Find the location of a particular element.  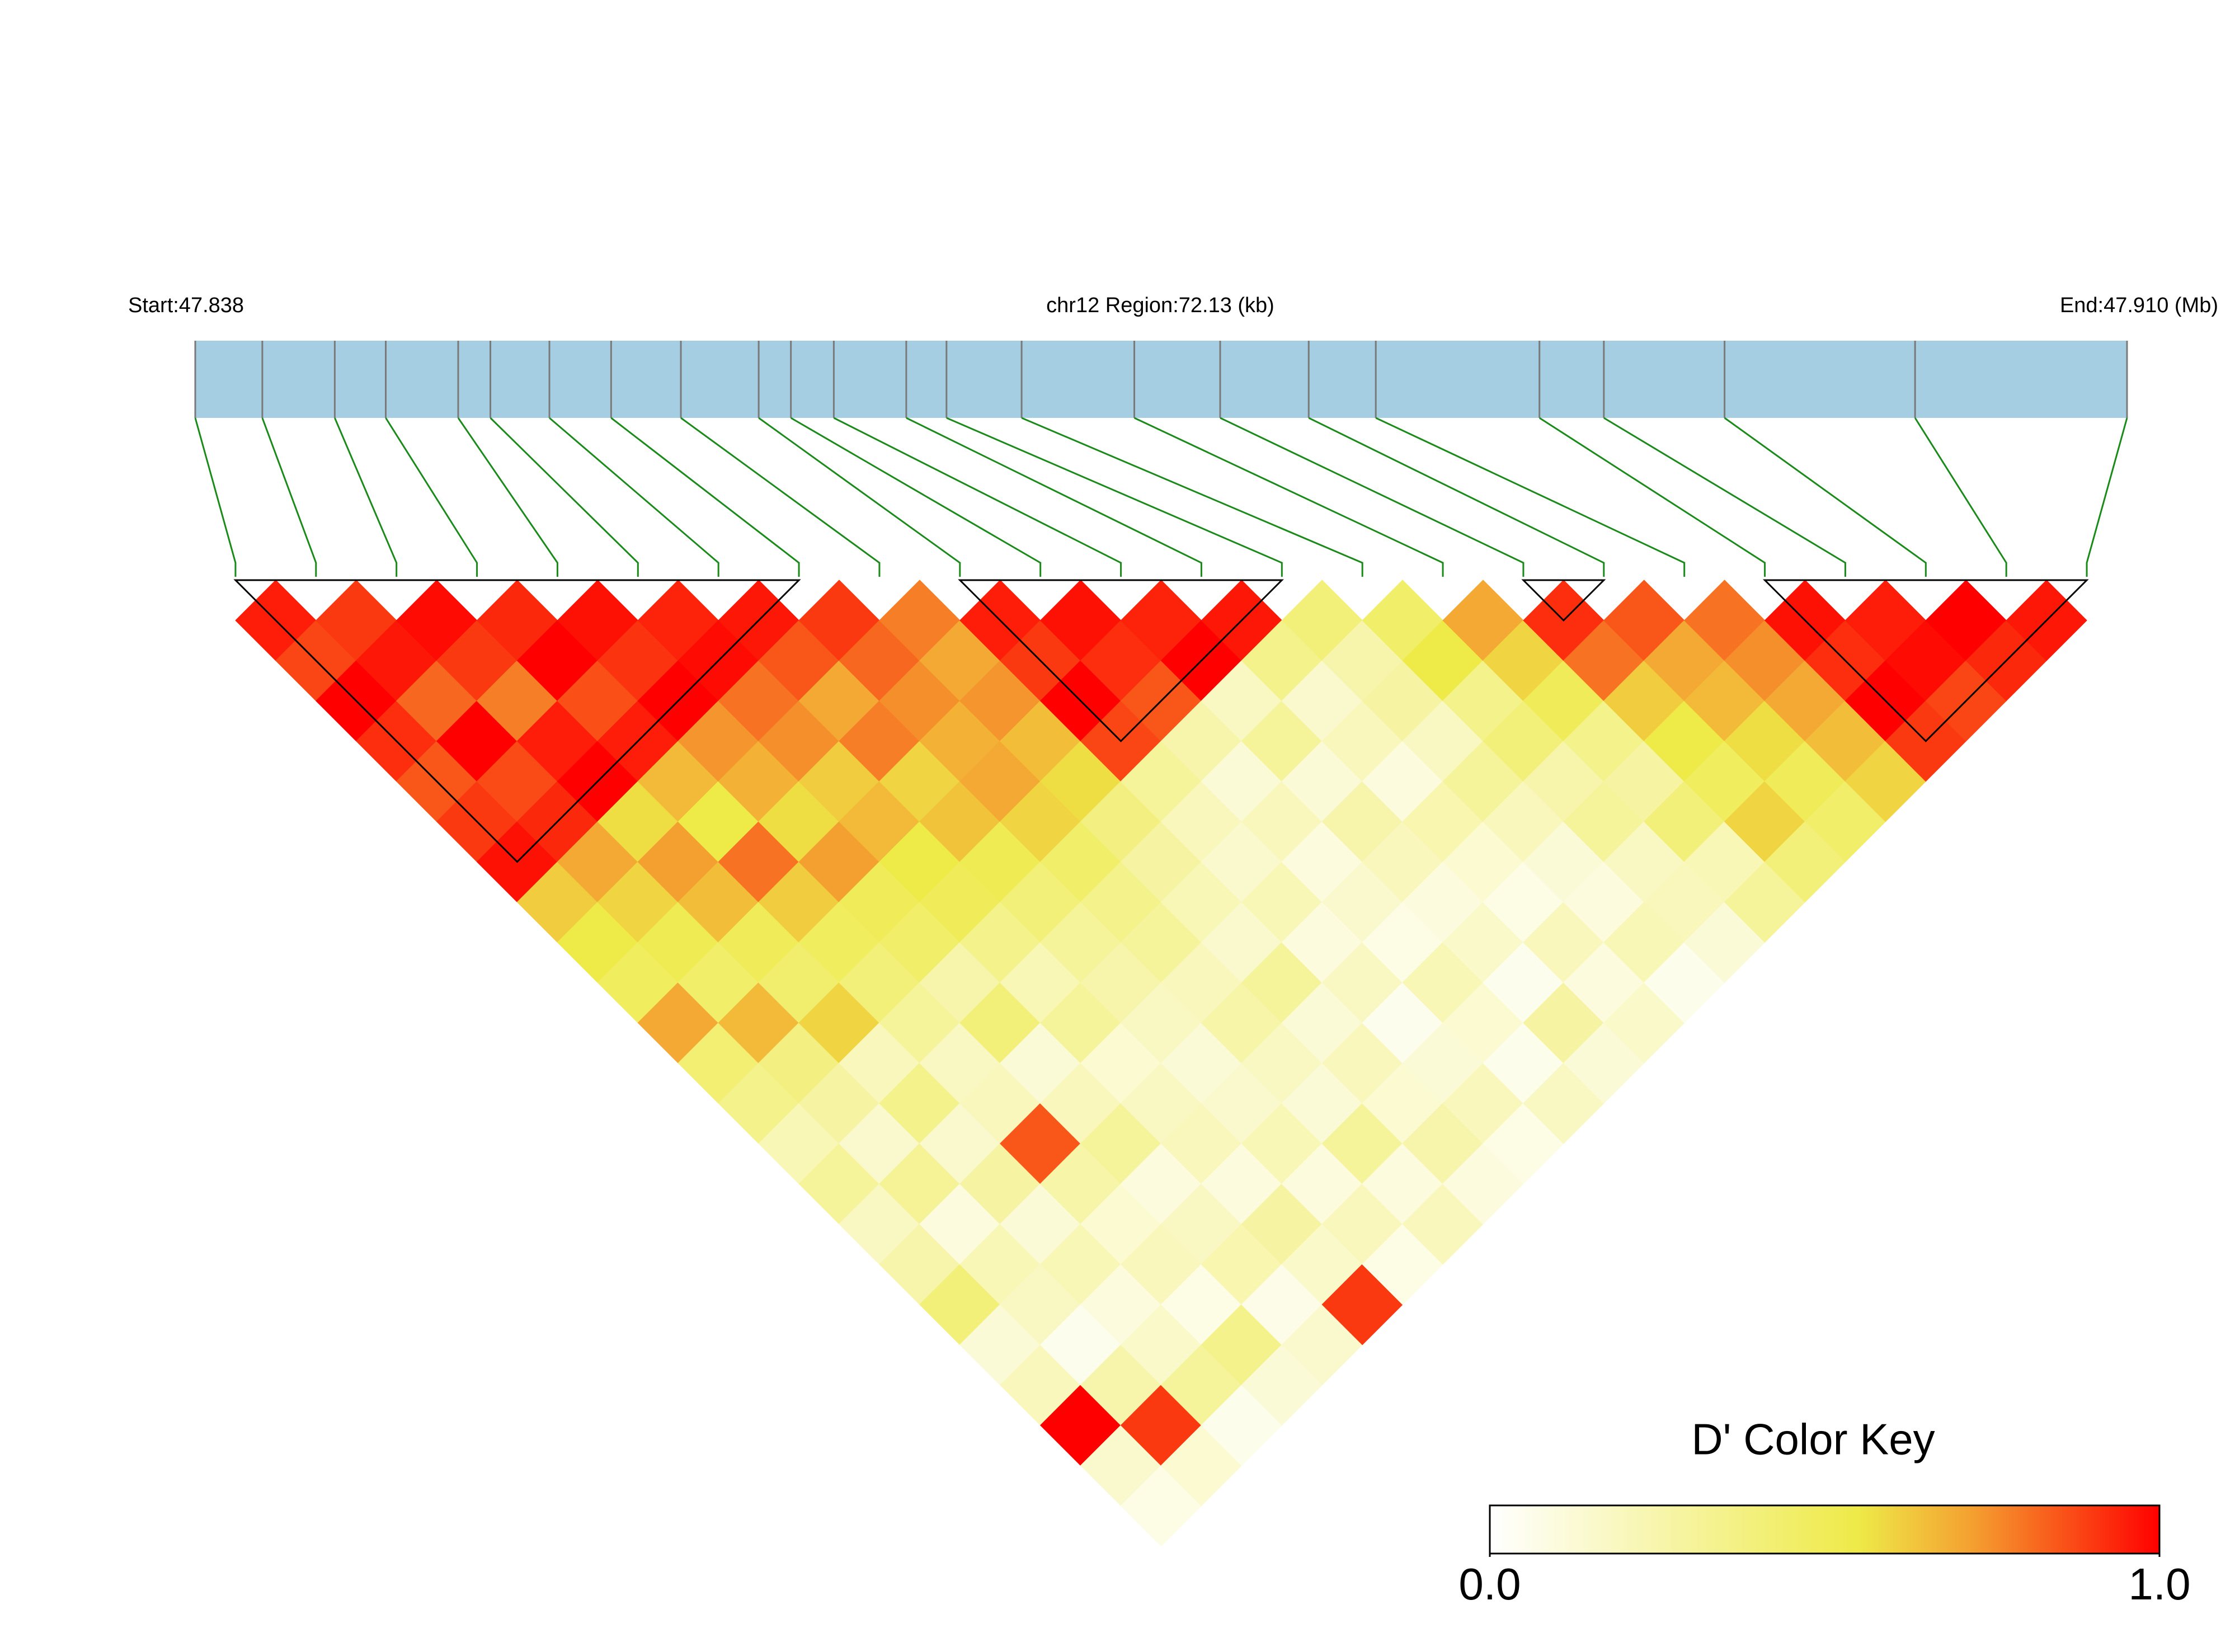

position-bar is located at coordinates (1161, 379).